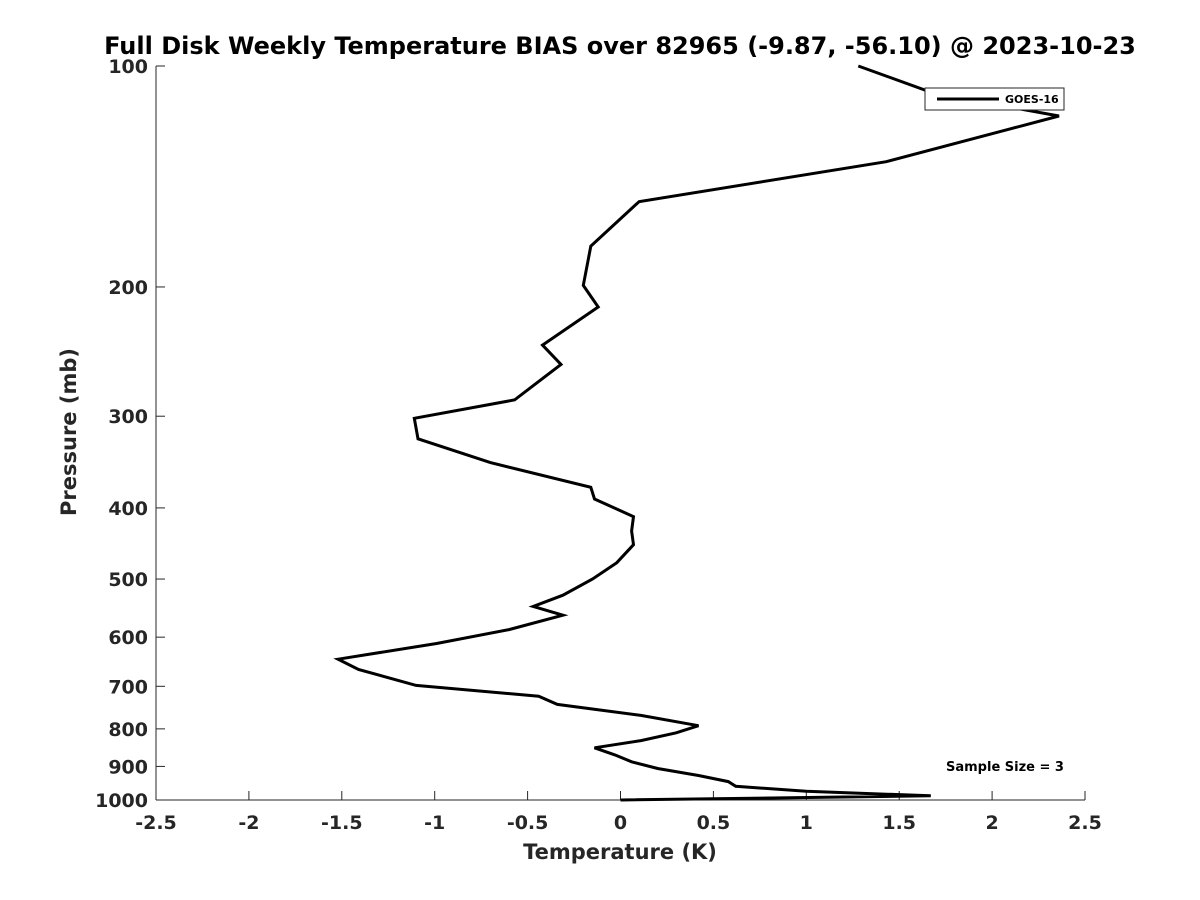 The height and width of the screenshot is (900, 1200). What do you see at coordinates (714, 823) in the screenshot?
I see `x-tick-label: 0.5` at bounding box center [714, 823].